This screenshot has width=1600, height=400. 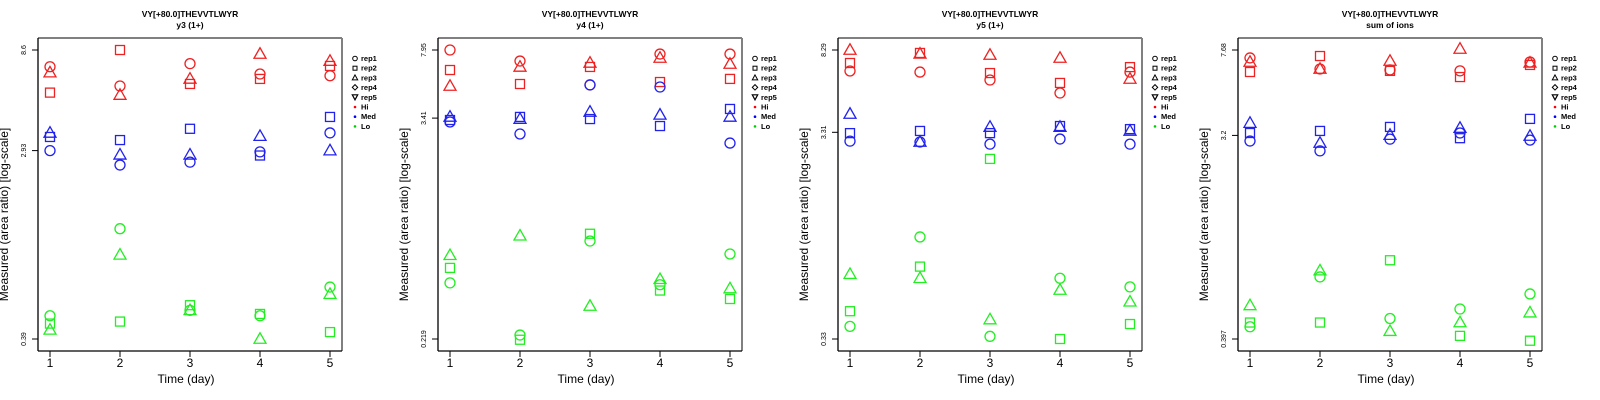 I want to click on point-med-rep2, so click(x=660, y=126).